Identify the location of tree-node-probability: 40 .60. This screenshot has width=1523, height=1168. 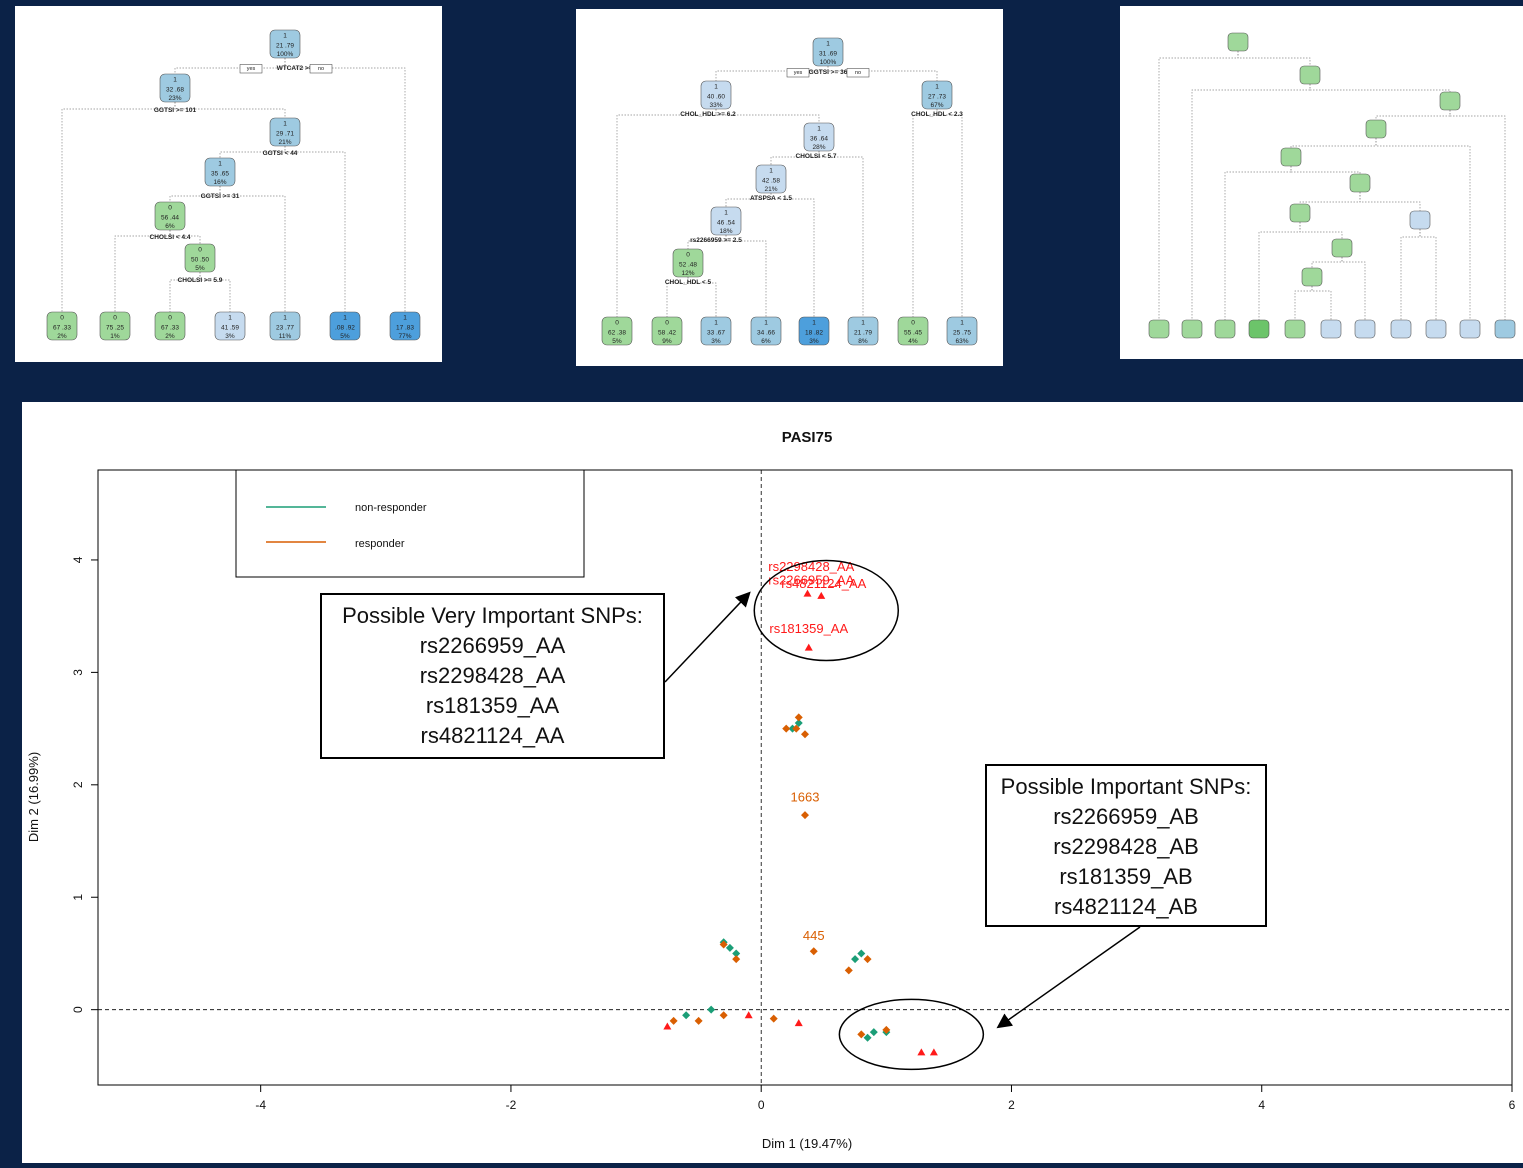
(716, 96).